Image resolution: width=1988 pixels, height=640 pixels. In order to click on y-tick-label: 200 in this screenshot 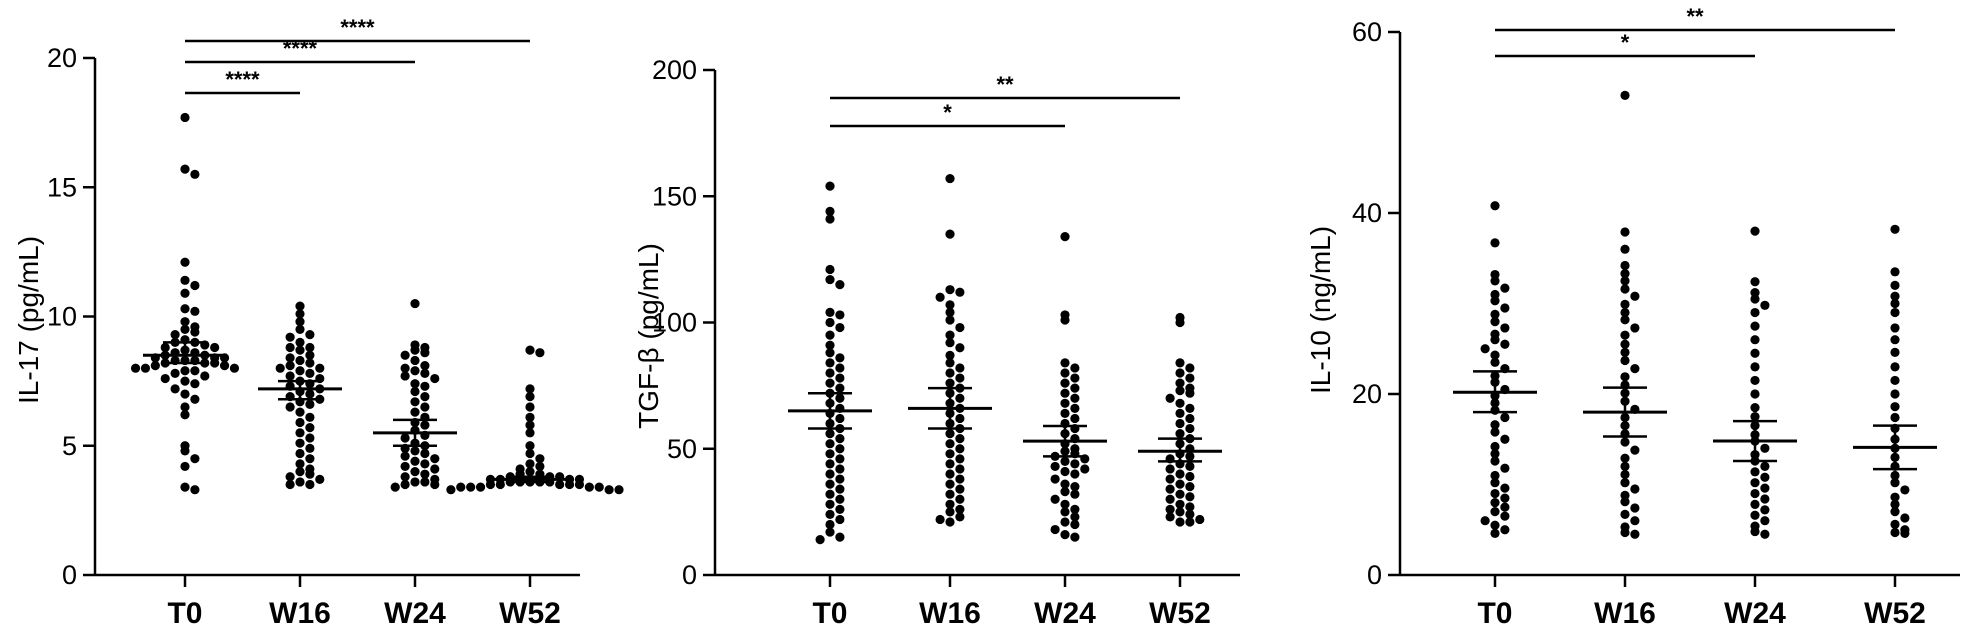, I will do `click(674, 70)`.